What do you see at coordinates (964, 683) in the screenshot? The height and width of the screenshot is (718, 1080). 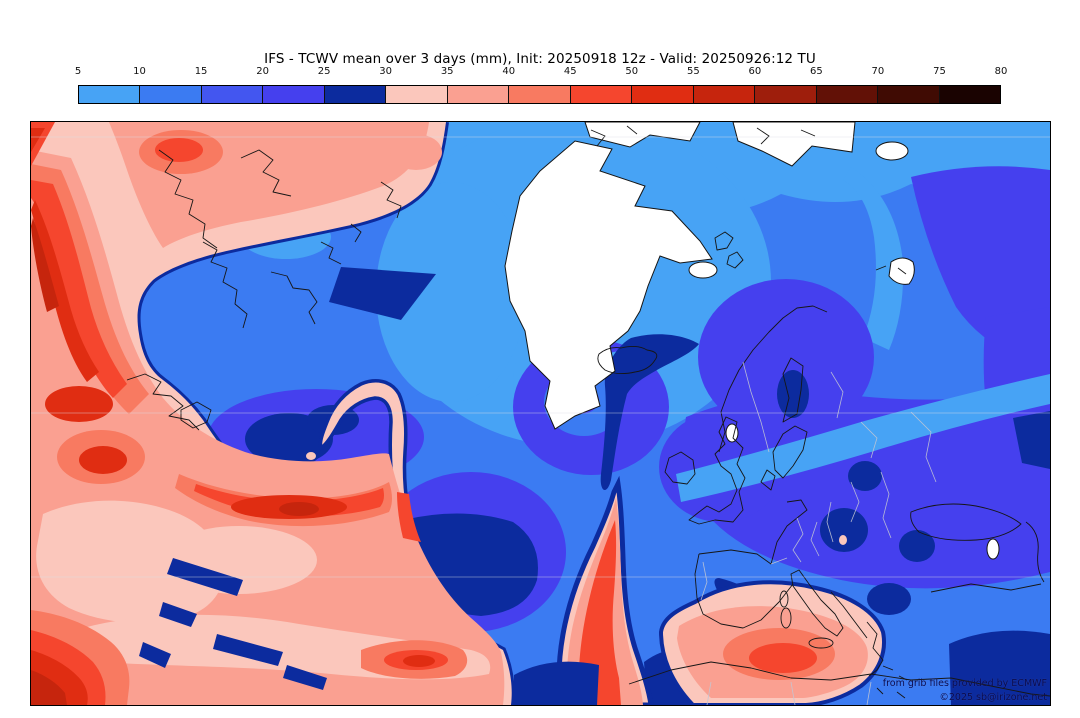 I see `attribution-line-1: from grib files provided by ECMWF` at bounding box center [964, 683].